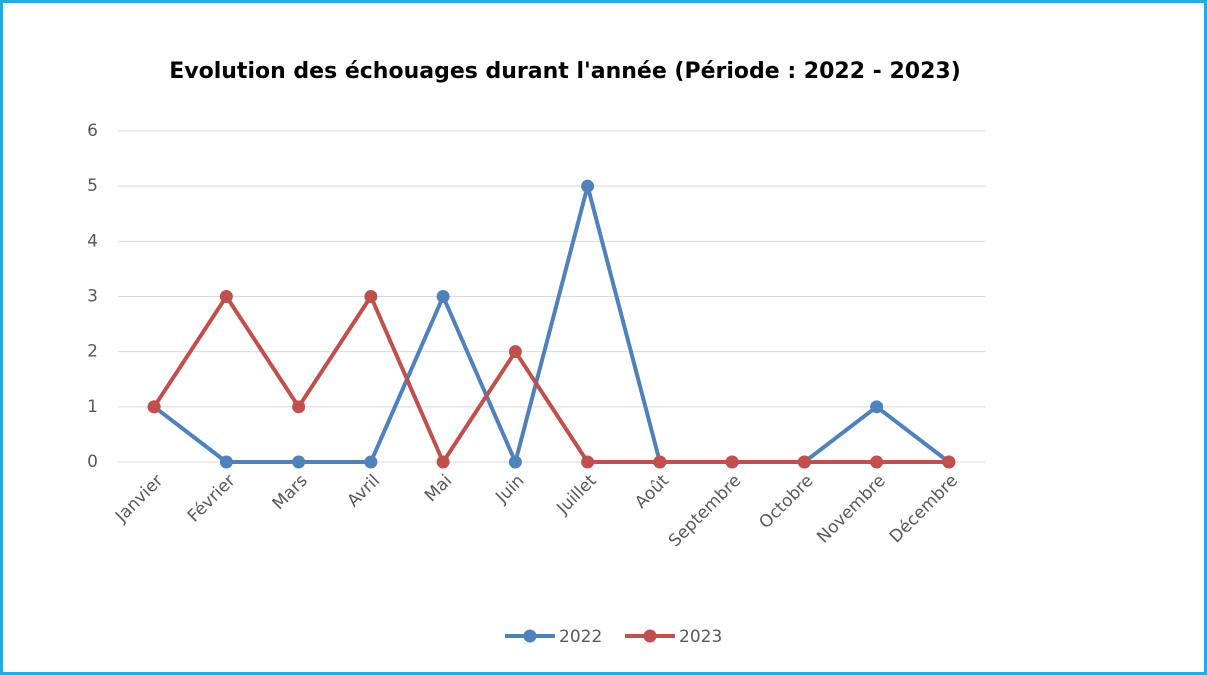 This screenshot has width=1207, height=675. I want to click on legend-label: 2023, so click(700, 637).